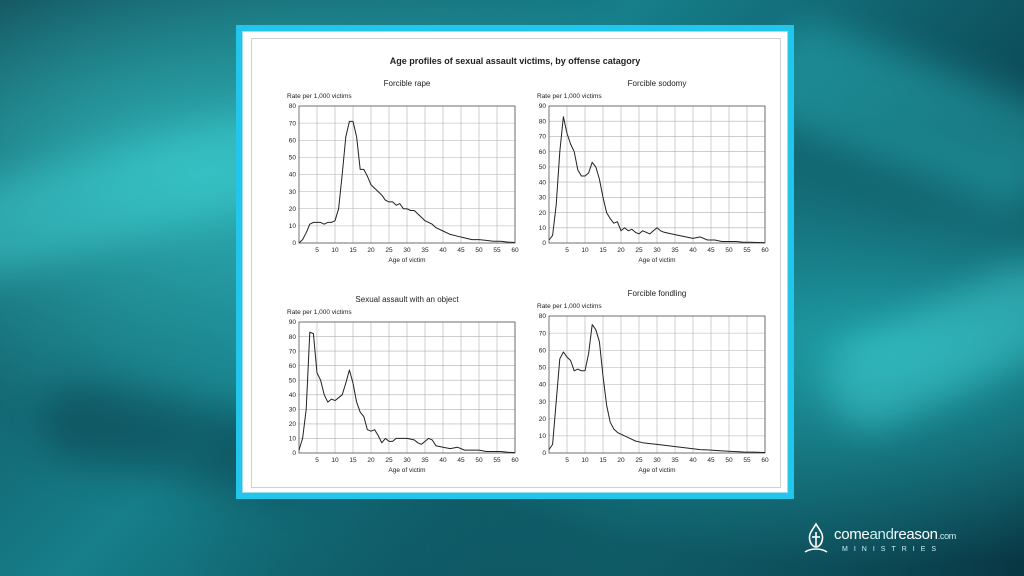 This screenshot has height=576, width=1024. What do you see at coordinates (639, 460) in the screenshot?
I see `chart-4-xtick-label: 25` at bounding box center [639, 460].